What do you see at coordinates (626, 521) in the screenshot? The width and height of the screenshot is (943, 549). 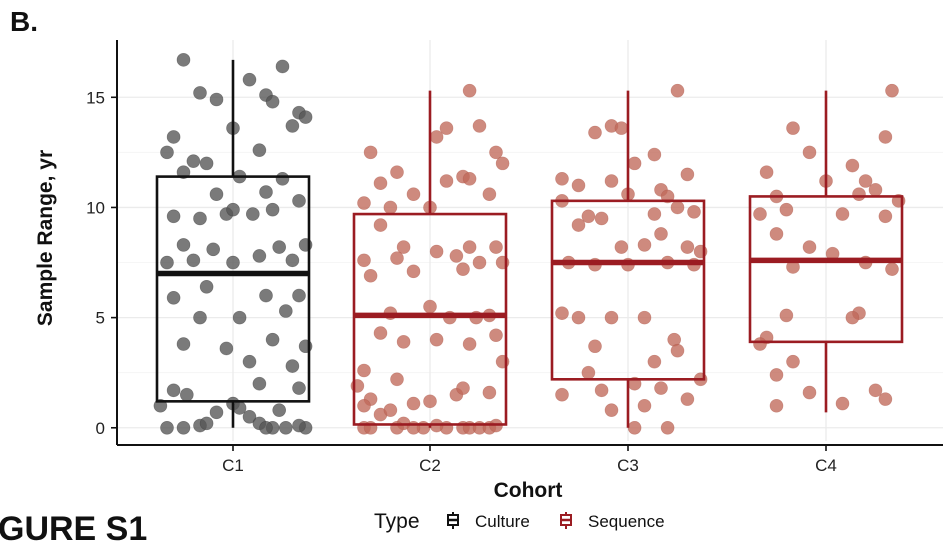 I see `legend-label-sequence: Sequence` at bounding box center [626, 521].